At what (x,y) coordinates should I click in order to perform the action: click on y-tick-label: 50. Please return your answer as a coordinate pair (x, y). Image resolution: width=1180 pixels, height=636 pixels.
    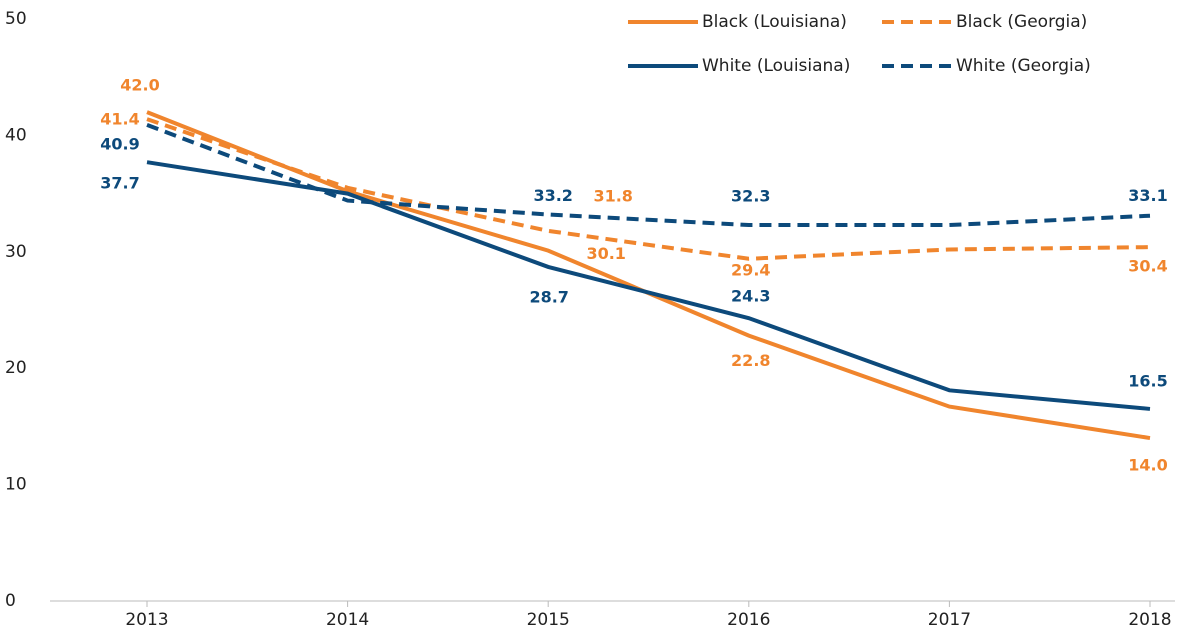
    Looking at the image, I should click on (16, 19).